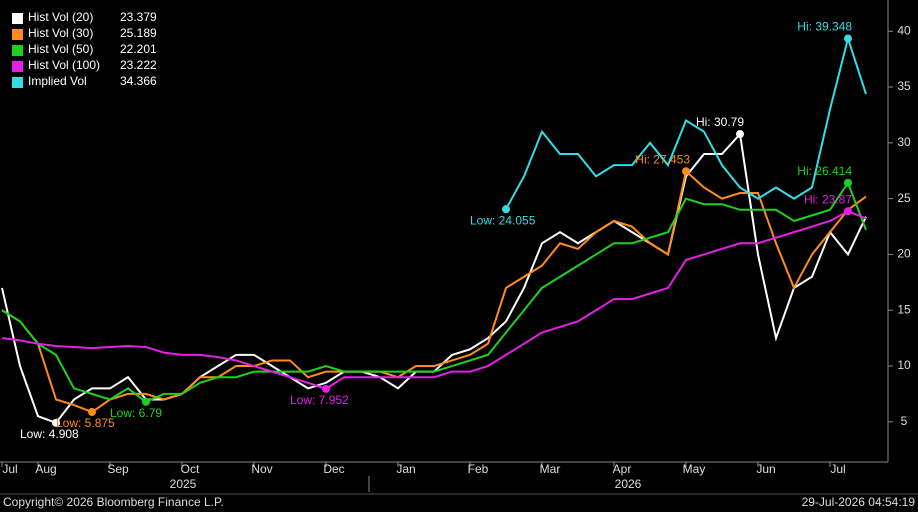 This screenshot has width=918, height=512. What do you see at coordinates (261, 469) in the screenshot?
I see `x-tick-label: Nov` at bounding box center [261, 469].